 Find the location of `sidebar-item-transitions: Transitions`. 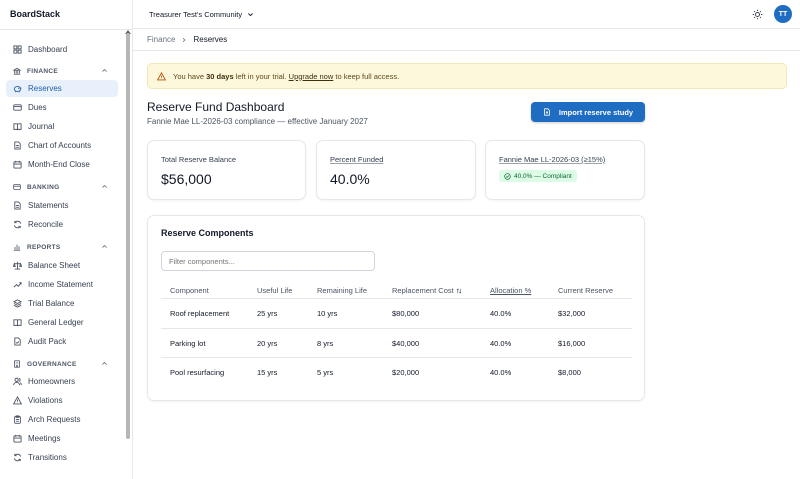

sidebar-item-transitions: Transitions is located at coordinates (62, 457).